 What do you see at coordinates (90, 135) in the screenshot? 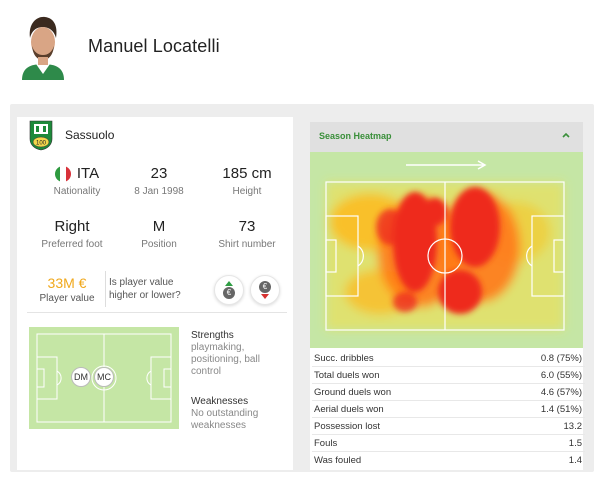
I see `team-name: Sassuolo` at bounding box center [90, 135].